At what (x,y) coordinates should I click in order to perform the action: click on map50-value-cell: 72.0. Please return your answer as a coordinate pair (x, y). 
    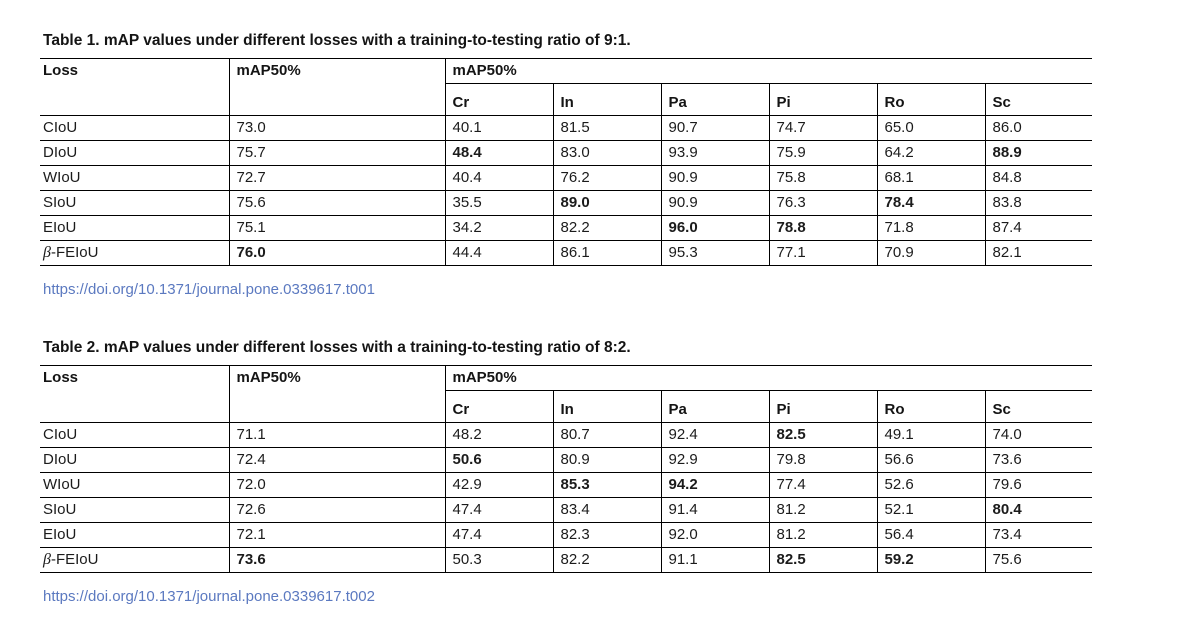
    Looking at the image, I should click on (337, 485).